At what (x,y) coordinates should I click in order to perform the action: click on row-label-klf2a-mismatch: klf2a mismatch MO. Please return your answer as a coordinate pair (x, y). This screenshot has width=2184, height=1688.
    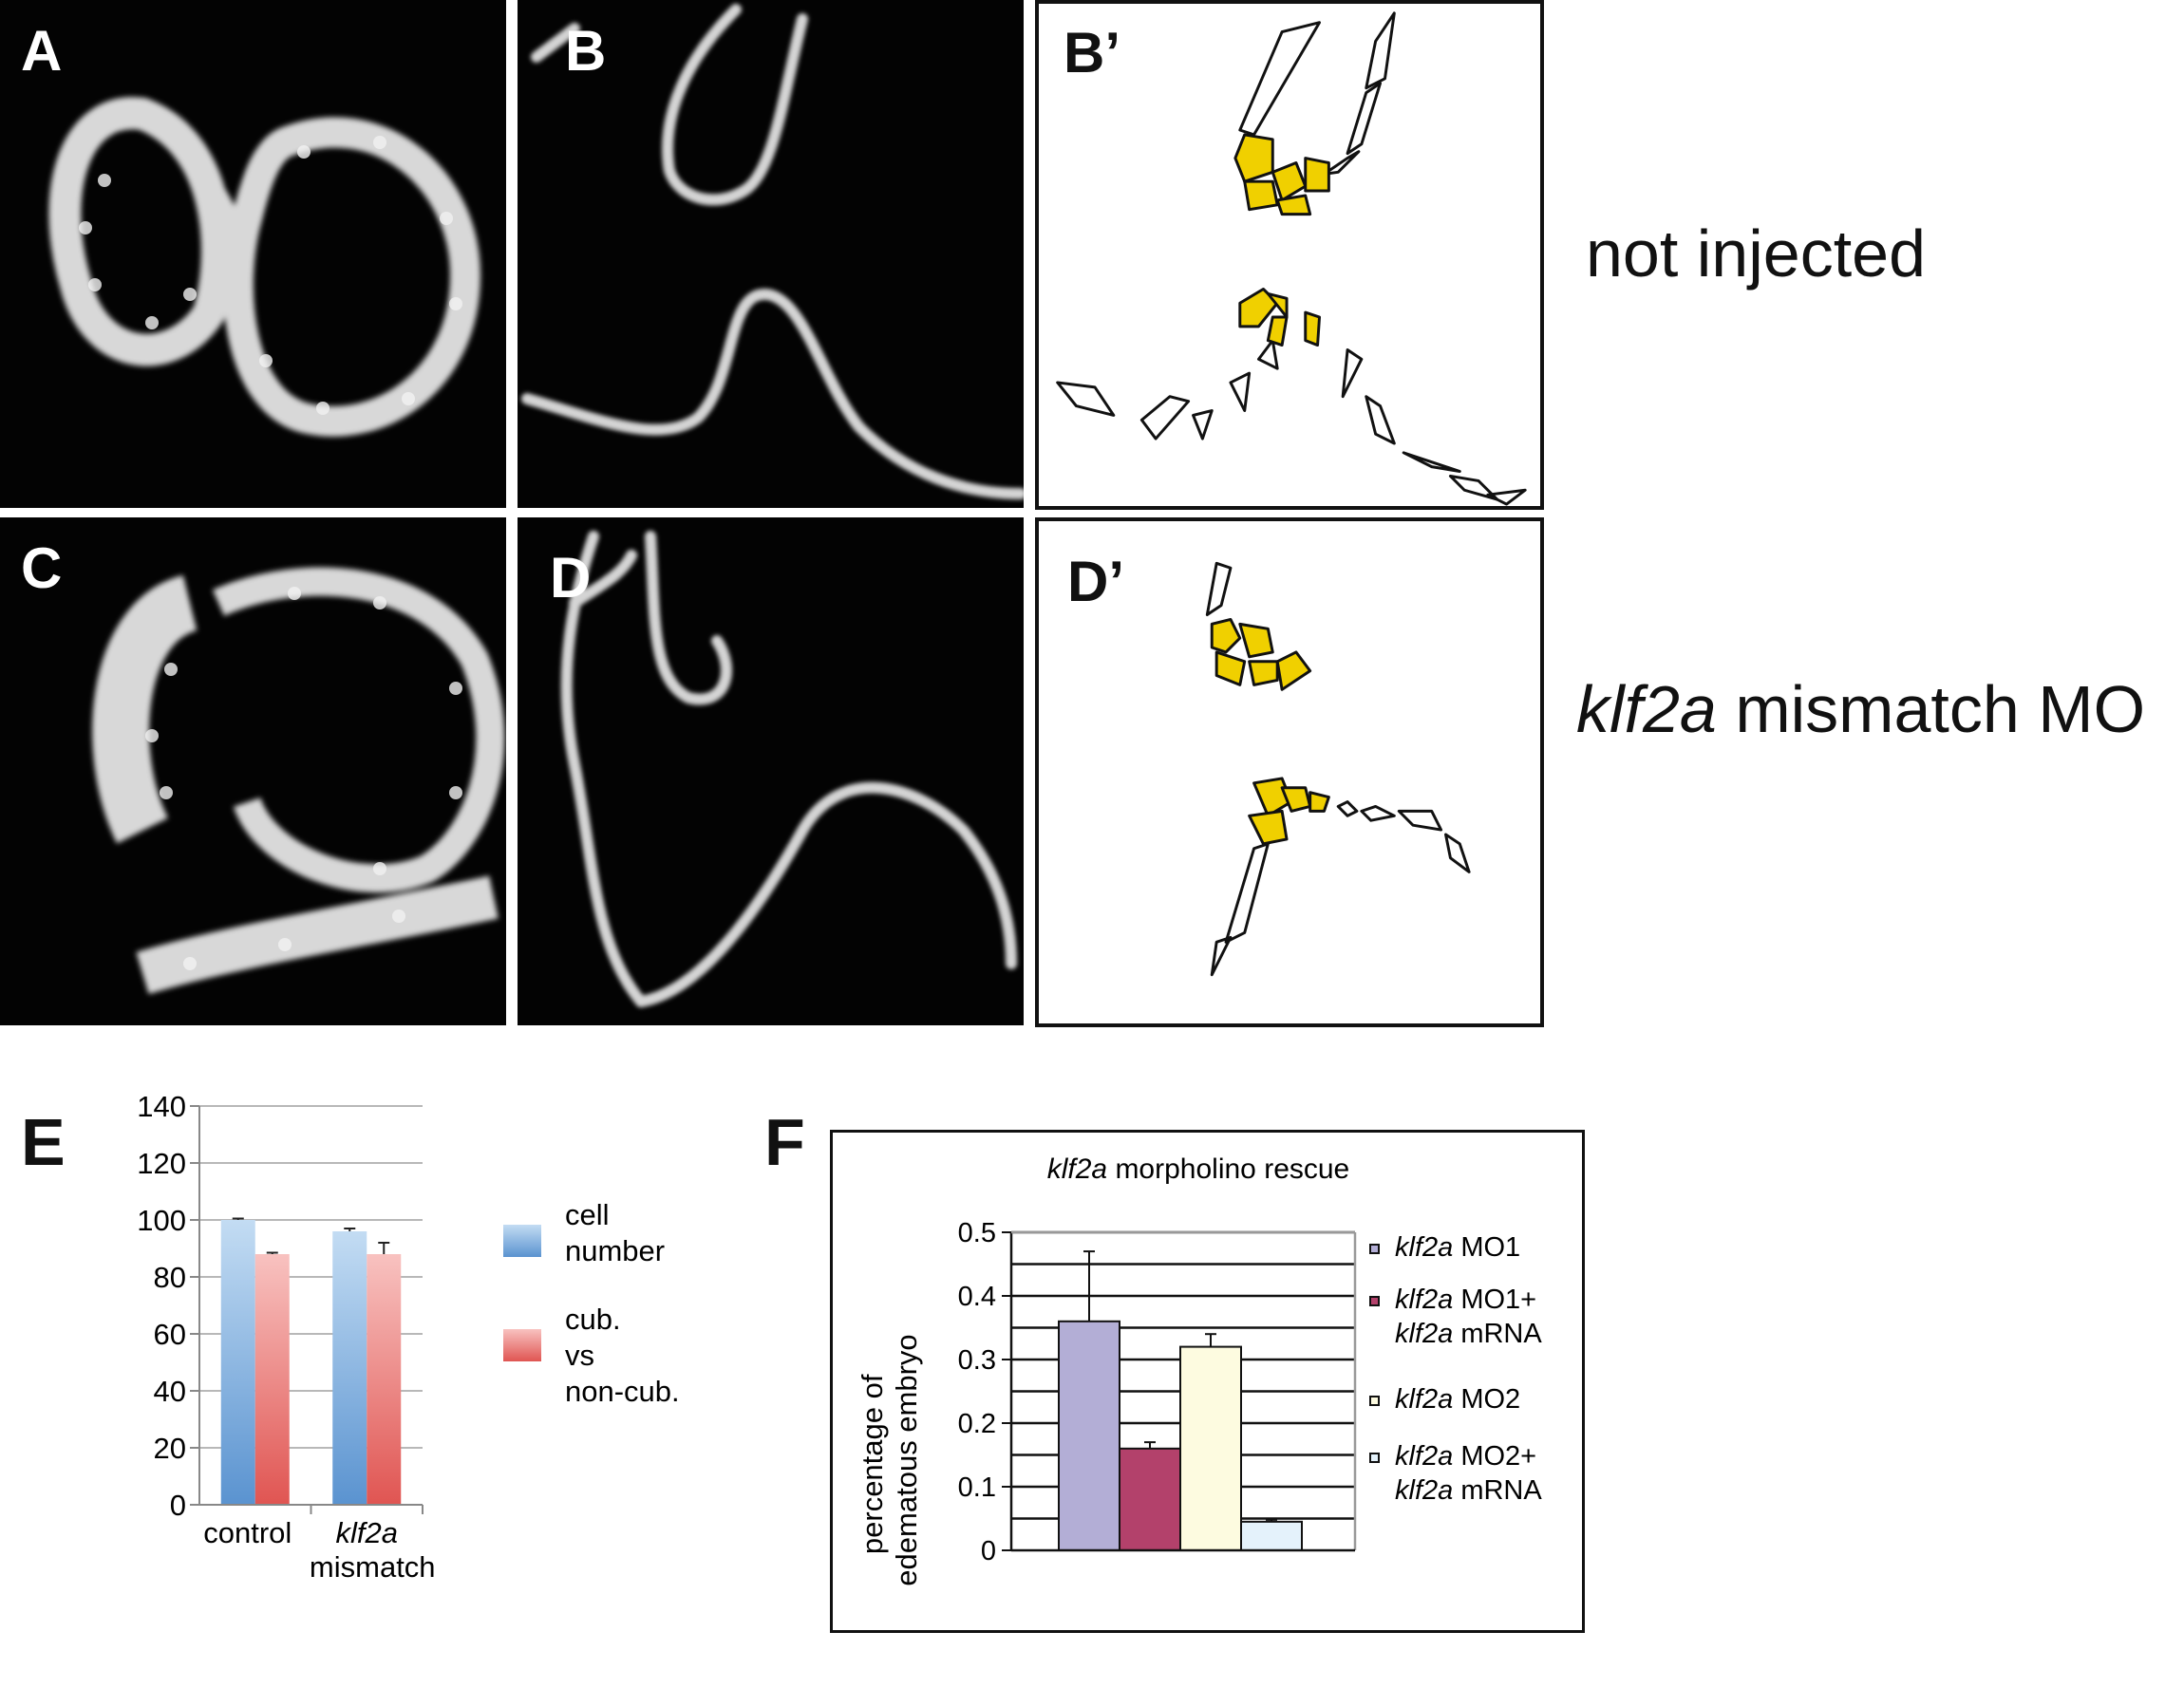
    Looking at the image, I should click on (1861, 709).